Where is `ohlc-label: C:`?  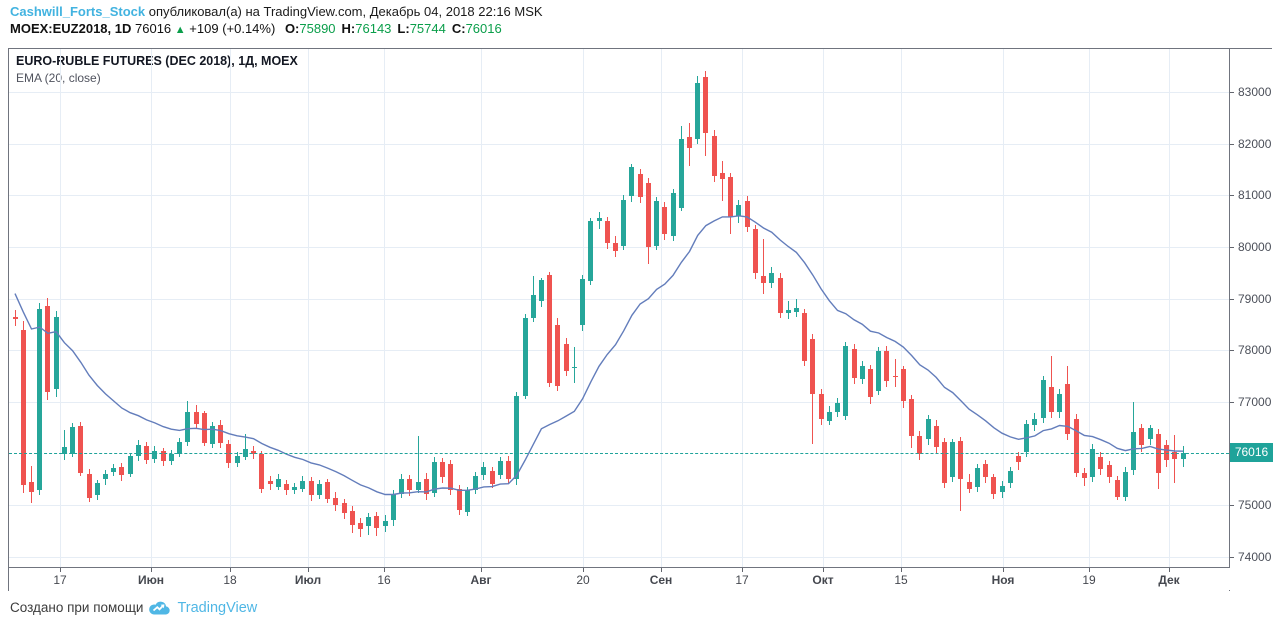
ohlc-label: C: is located at coordinates (458, 28).